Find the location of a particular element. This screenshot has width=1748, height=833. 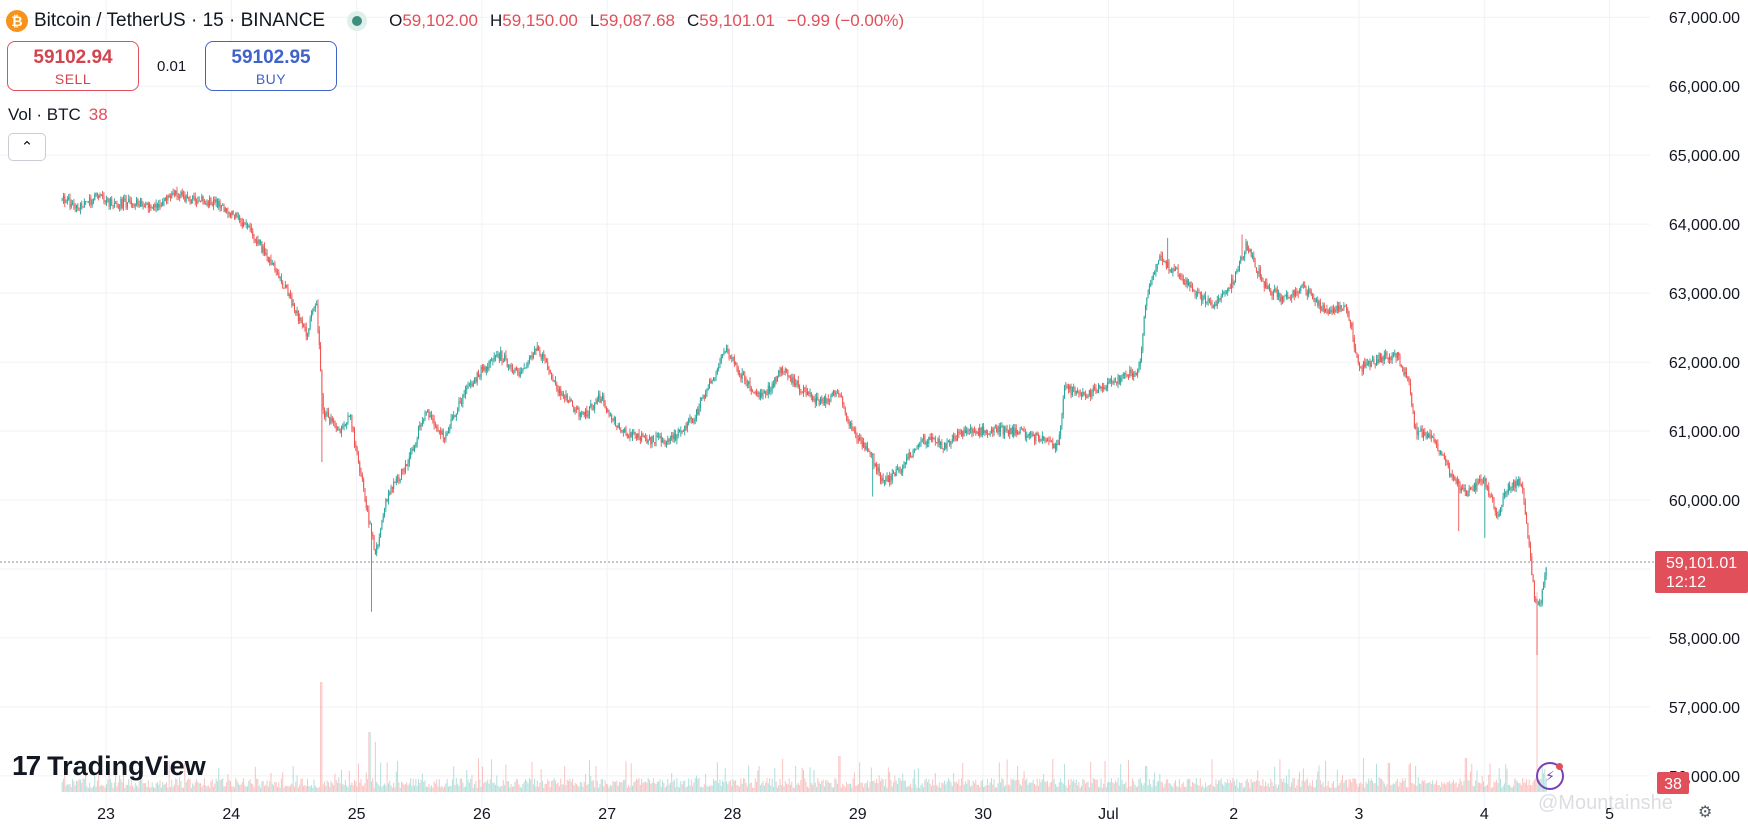

lightning-icon: ⚡ is located at coordinates (1550, 776).